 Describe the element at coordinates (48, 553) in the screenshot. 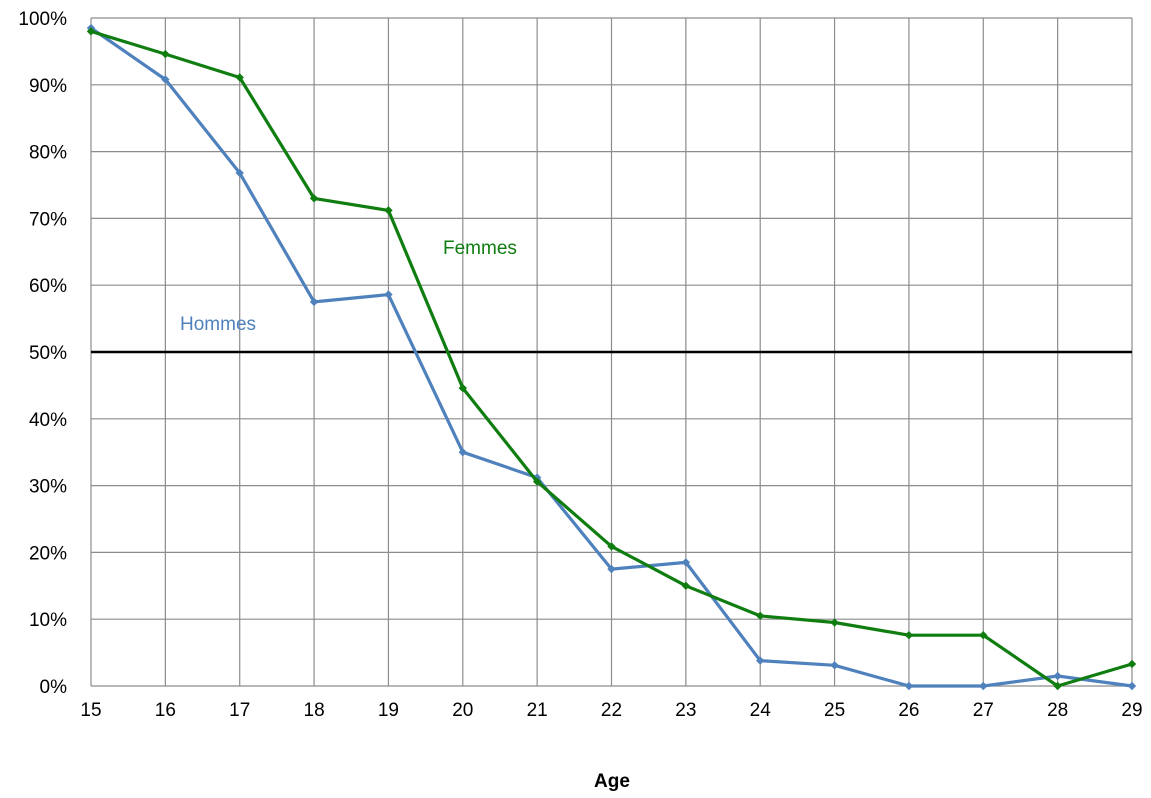

I see `y-tick-label: 20%` at that location.